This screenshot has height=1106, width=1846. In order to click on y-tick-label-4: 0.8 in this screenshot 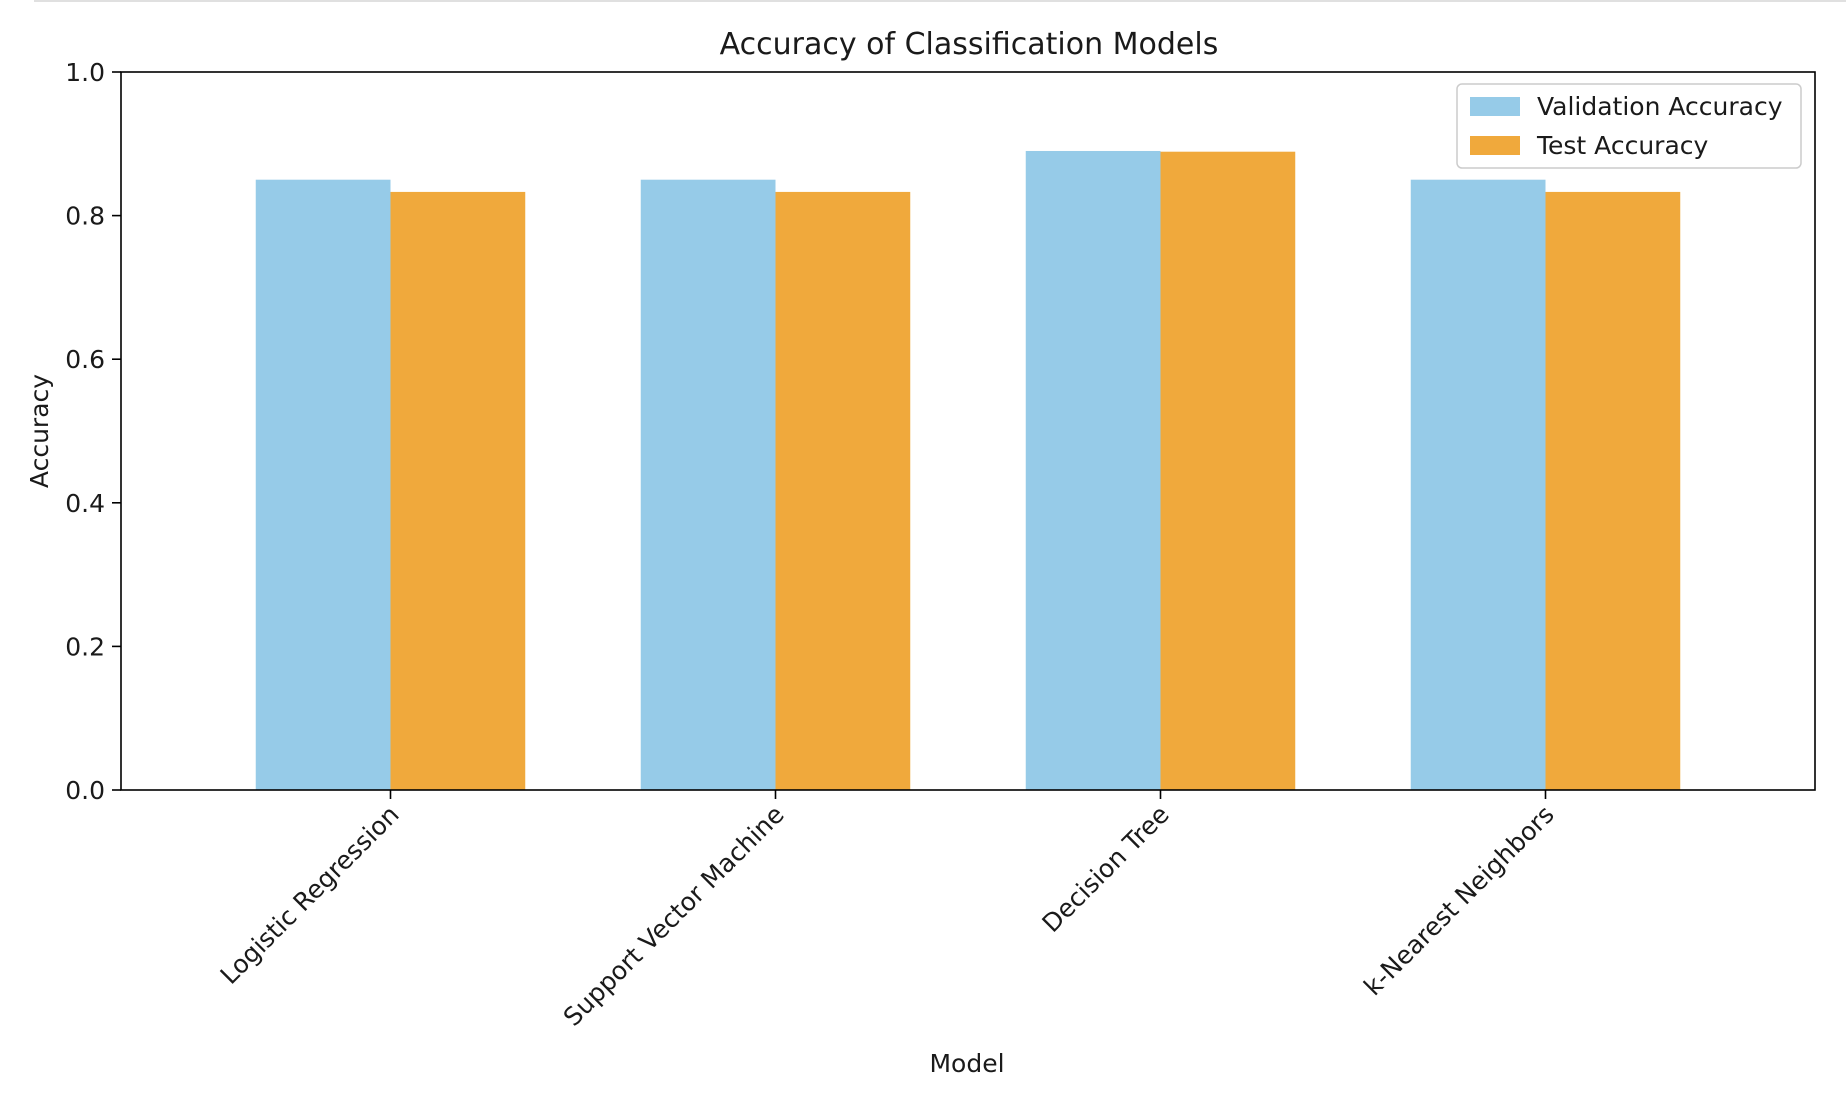, I will do `click(85, 216)`.